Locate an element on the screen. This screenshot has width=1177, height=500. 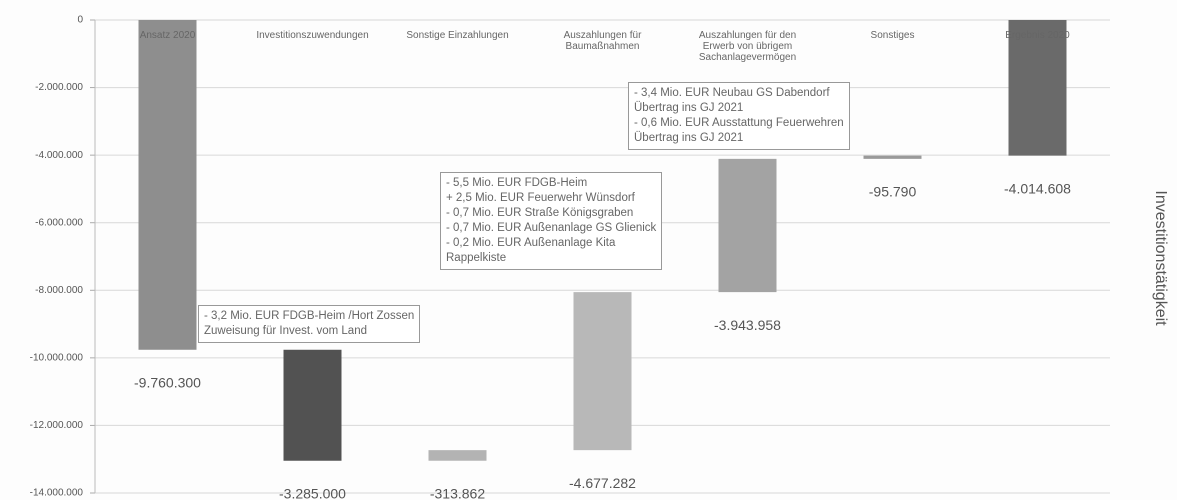
annotation-line: - 0,7 Mio. EUR Außenanlage GS Glienick is located at coordinates (551, 228).